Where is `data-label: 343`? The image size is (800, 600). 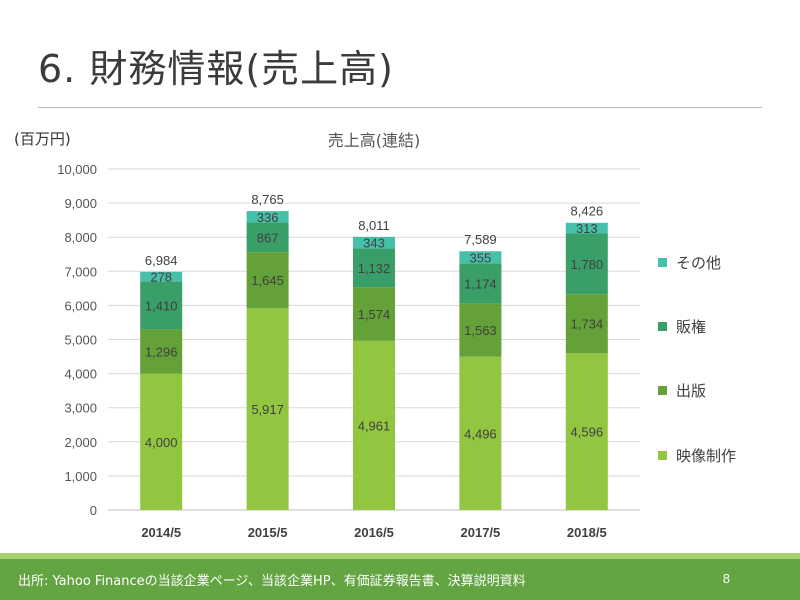 data-label: 343 is located at coordinates (374, 243).